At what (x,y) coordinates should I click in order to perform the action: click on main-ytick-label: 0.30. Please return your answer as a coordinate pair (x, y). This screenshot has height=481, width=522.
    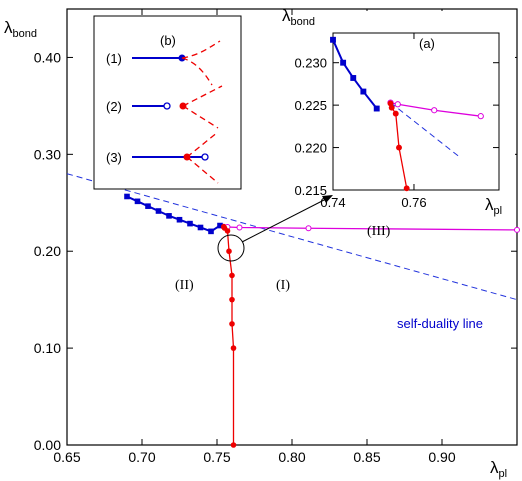
    Looking at the image, I should click on (47, 154).